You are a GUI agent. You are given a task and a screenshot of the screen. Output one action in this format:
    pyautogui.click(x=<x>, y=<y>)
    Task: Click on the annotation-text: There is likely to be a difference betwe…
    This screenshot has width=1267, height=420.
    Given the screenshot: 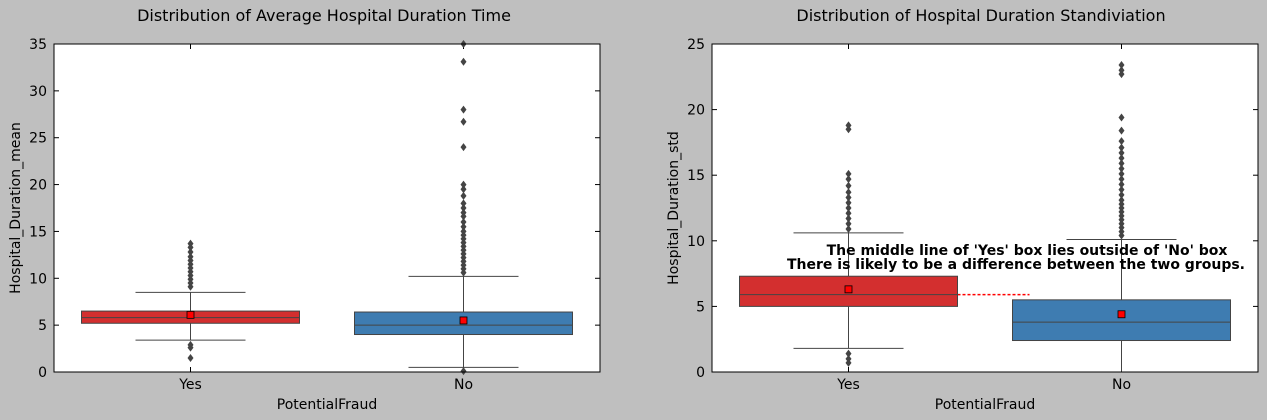 What is the action you would take?
    pyautogui.click(x=1016, y=265)
    